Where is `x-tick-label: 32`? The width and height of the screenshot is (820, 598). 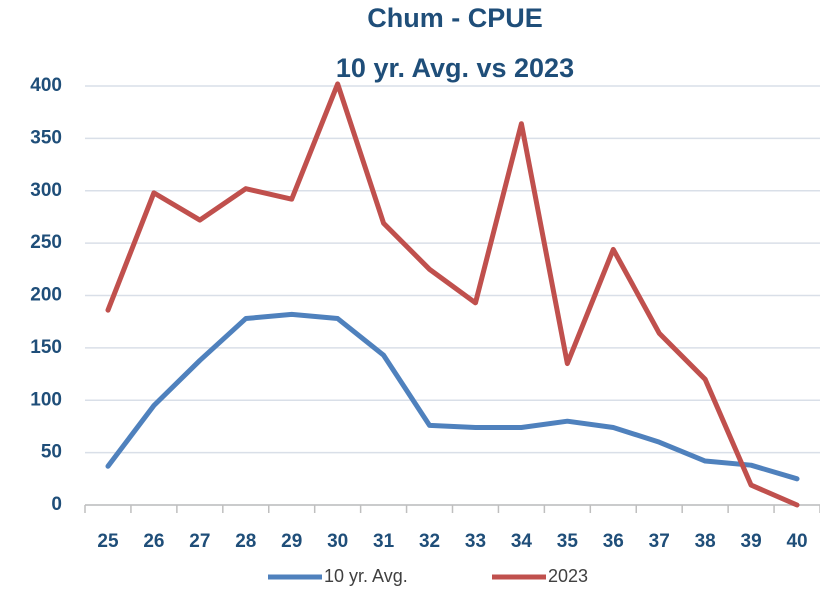 x-tick-label: 32 is located at coordinates (429, 541).